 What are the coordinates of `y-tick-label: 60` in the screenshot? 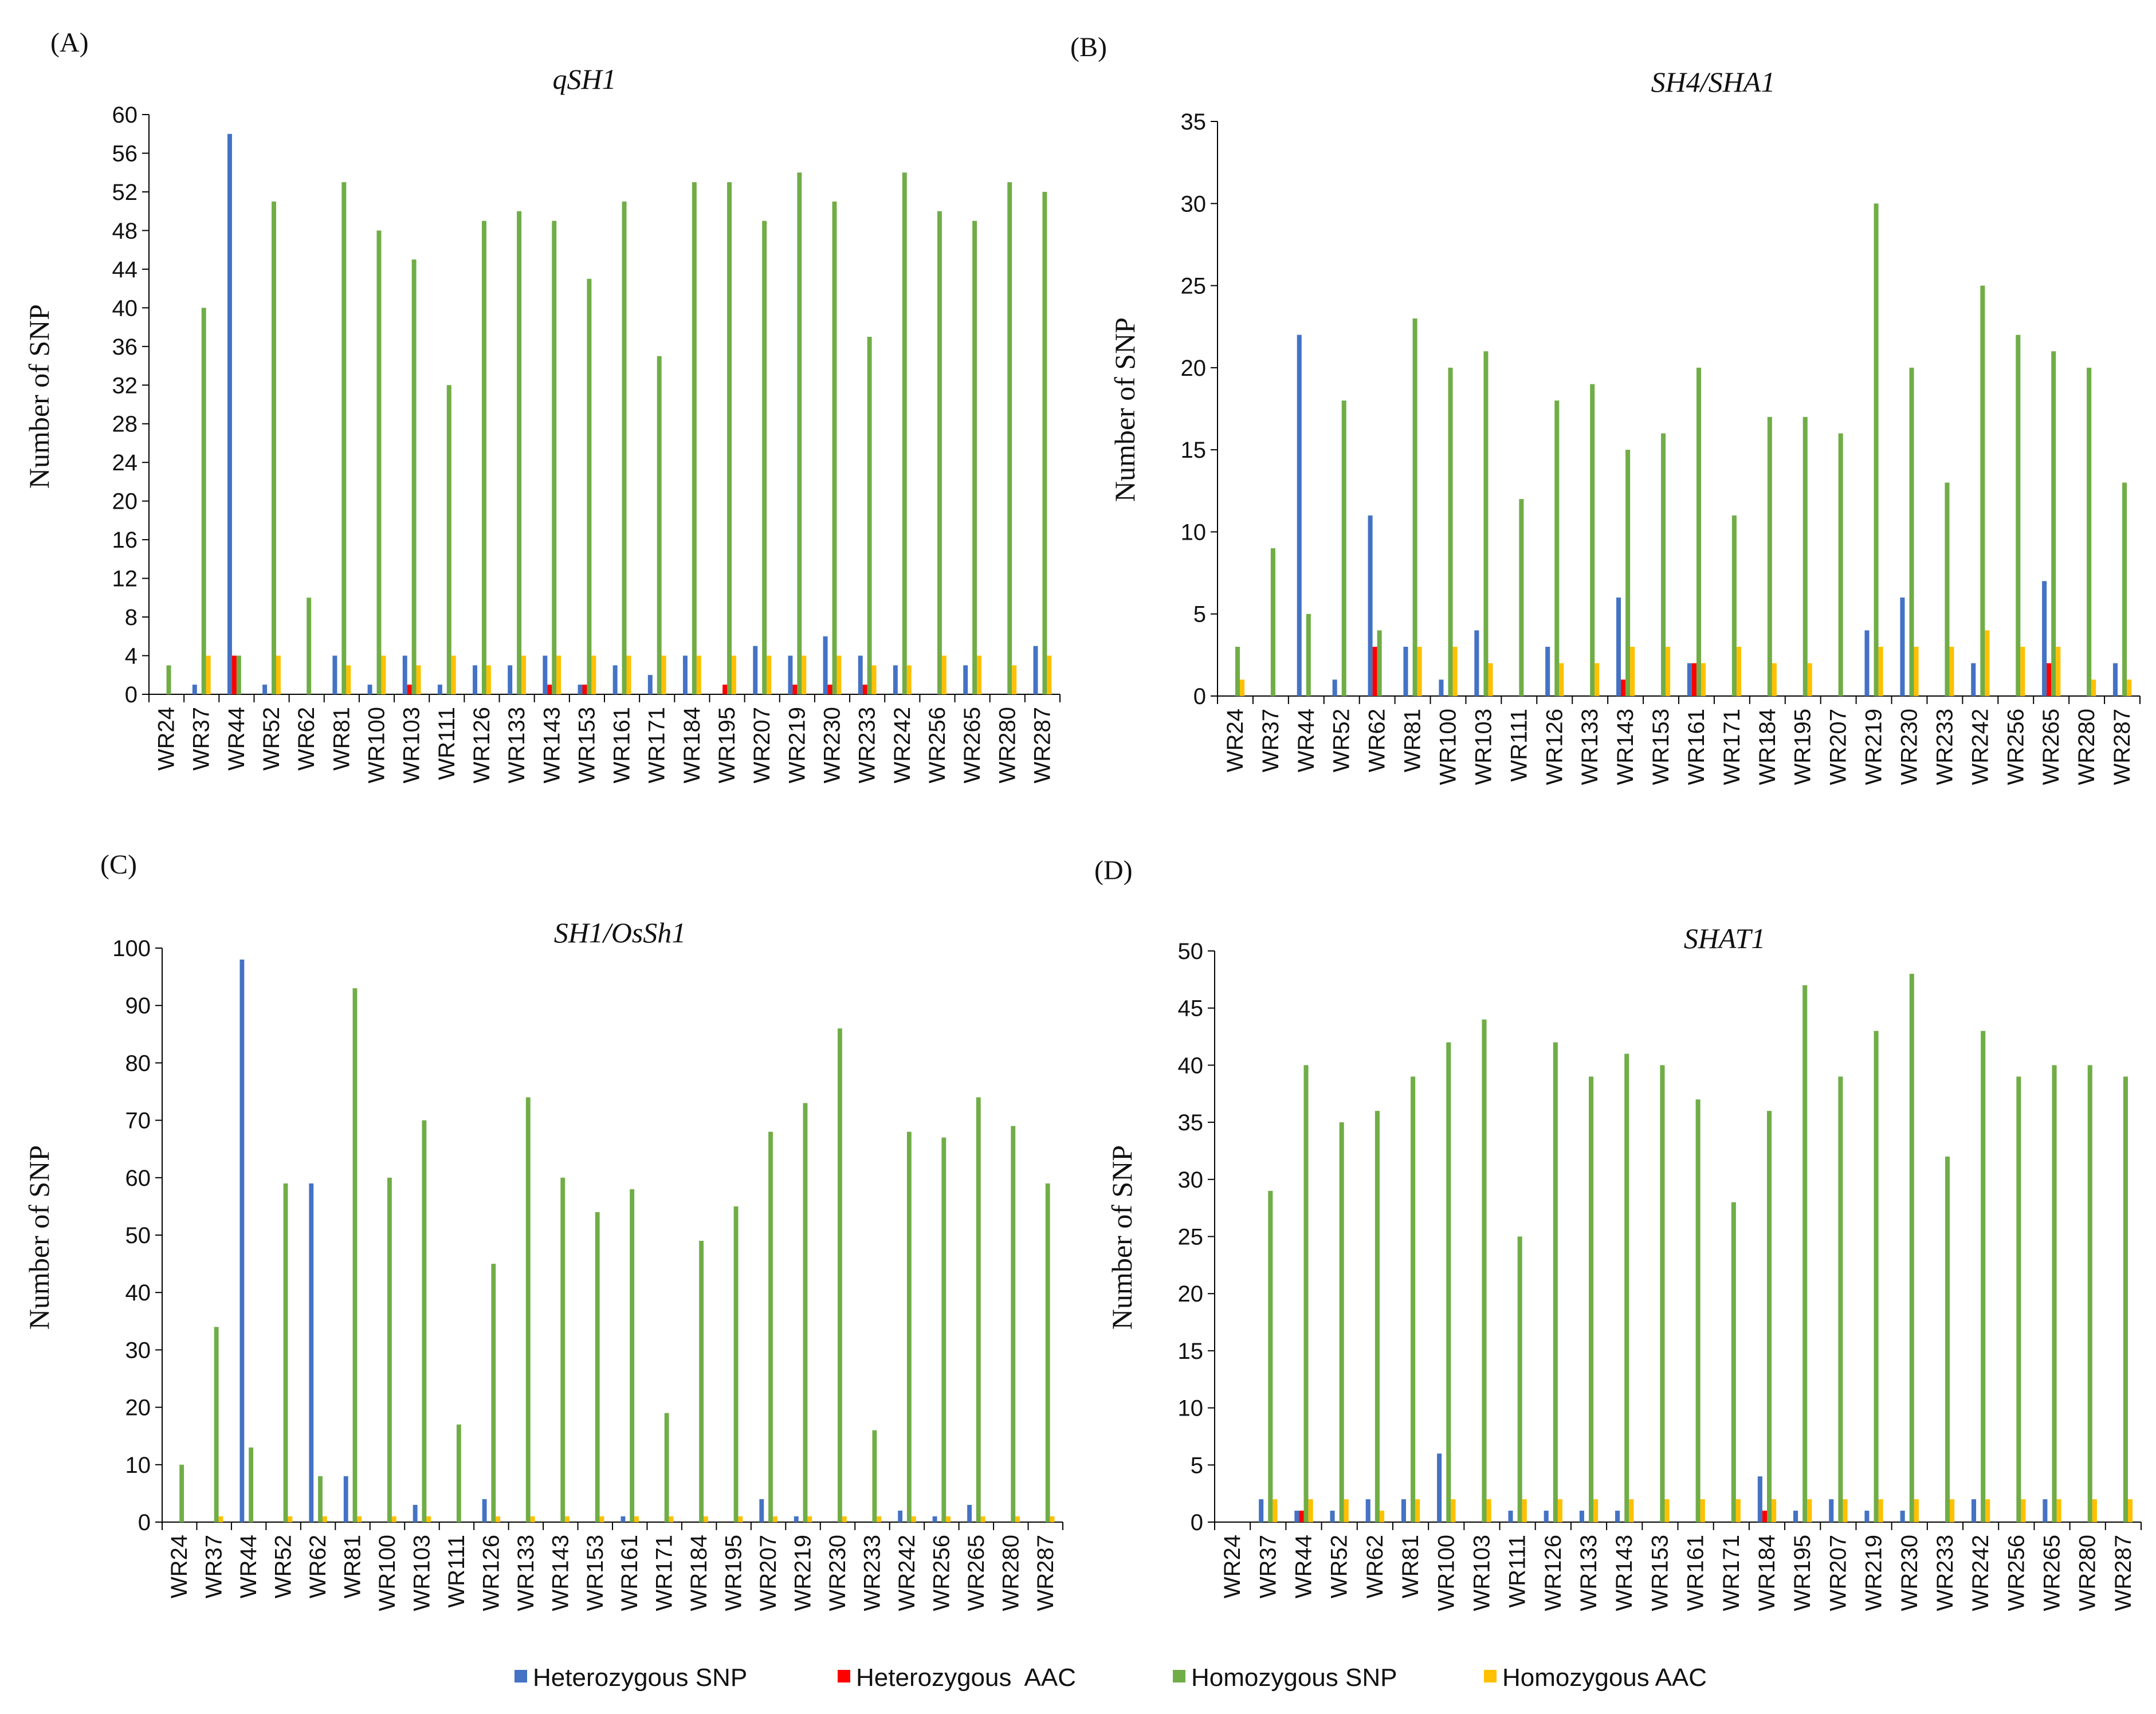 It's located at (138, 1178).